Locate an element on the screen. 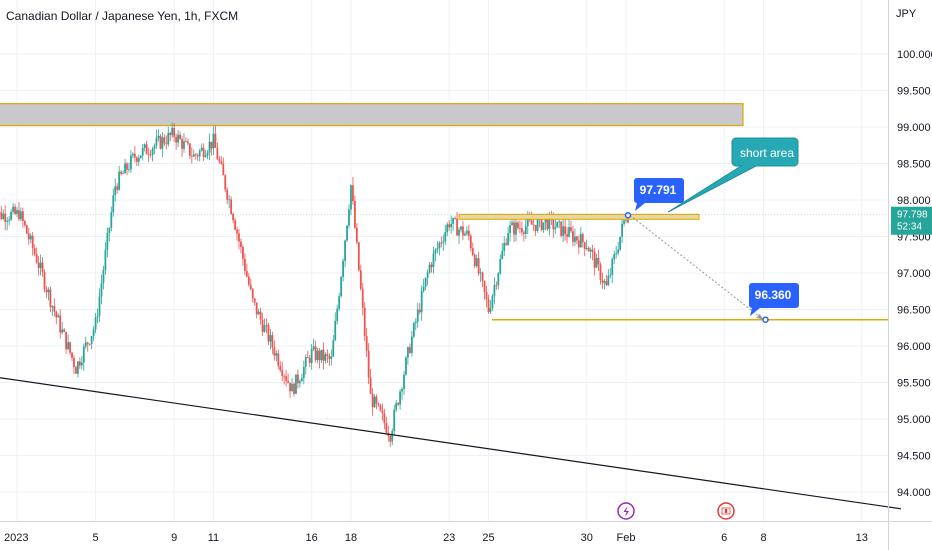 The height and width of the screenshot is (550, 932). x-tick-label: 8 is located at coordinates (763, 538).